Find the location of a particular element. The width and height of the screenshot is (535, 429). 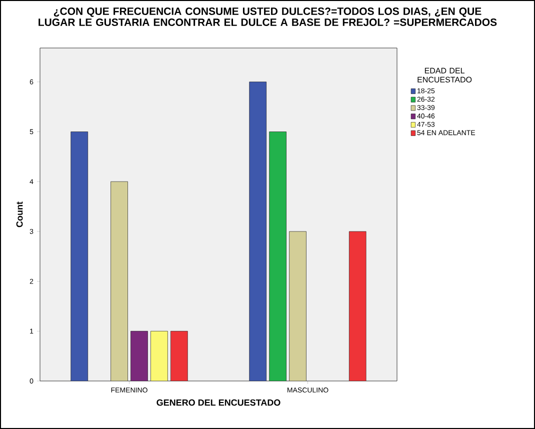

legend-title: EDAD DEL ENCUESTADO is located at coordinates (445, 75).